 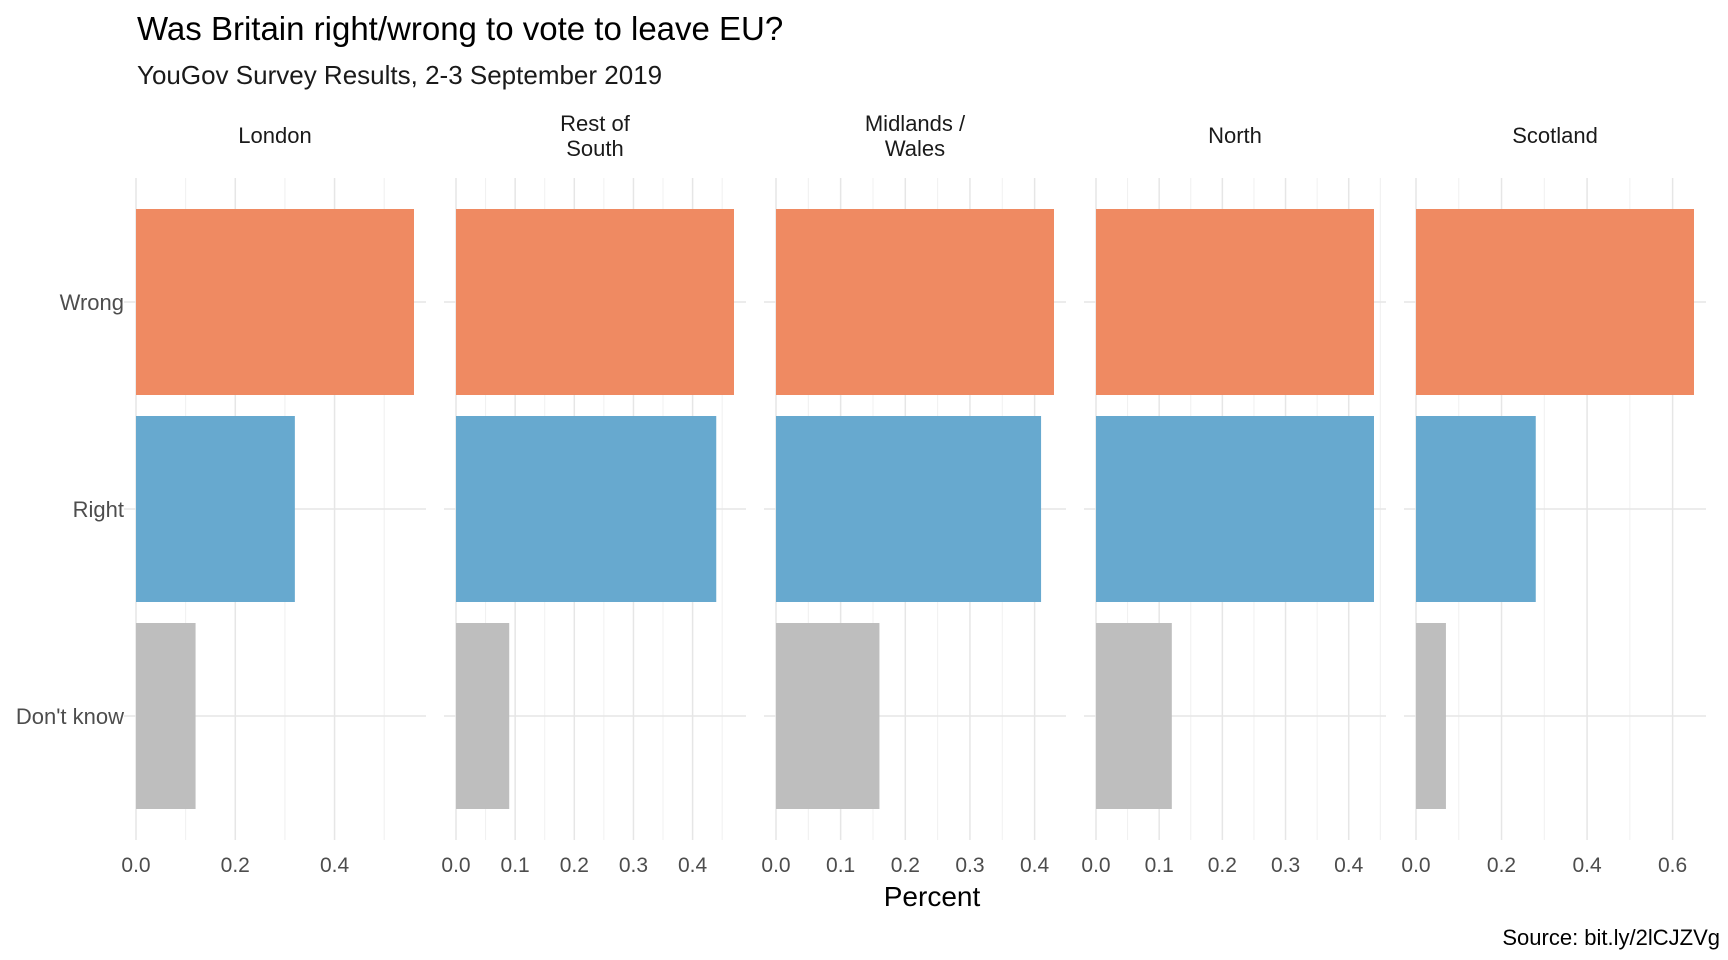 I want to click on facet-panel: 0.0 0.1 0.2 0.3 0.4 Midlands / Wales, so click(x=913, y=494).